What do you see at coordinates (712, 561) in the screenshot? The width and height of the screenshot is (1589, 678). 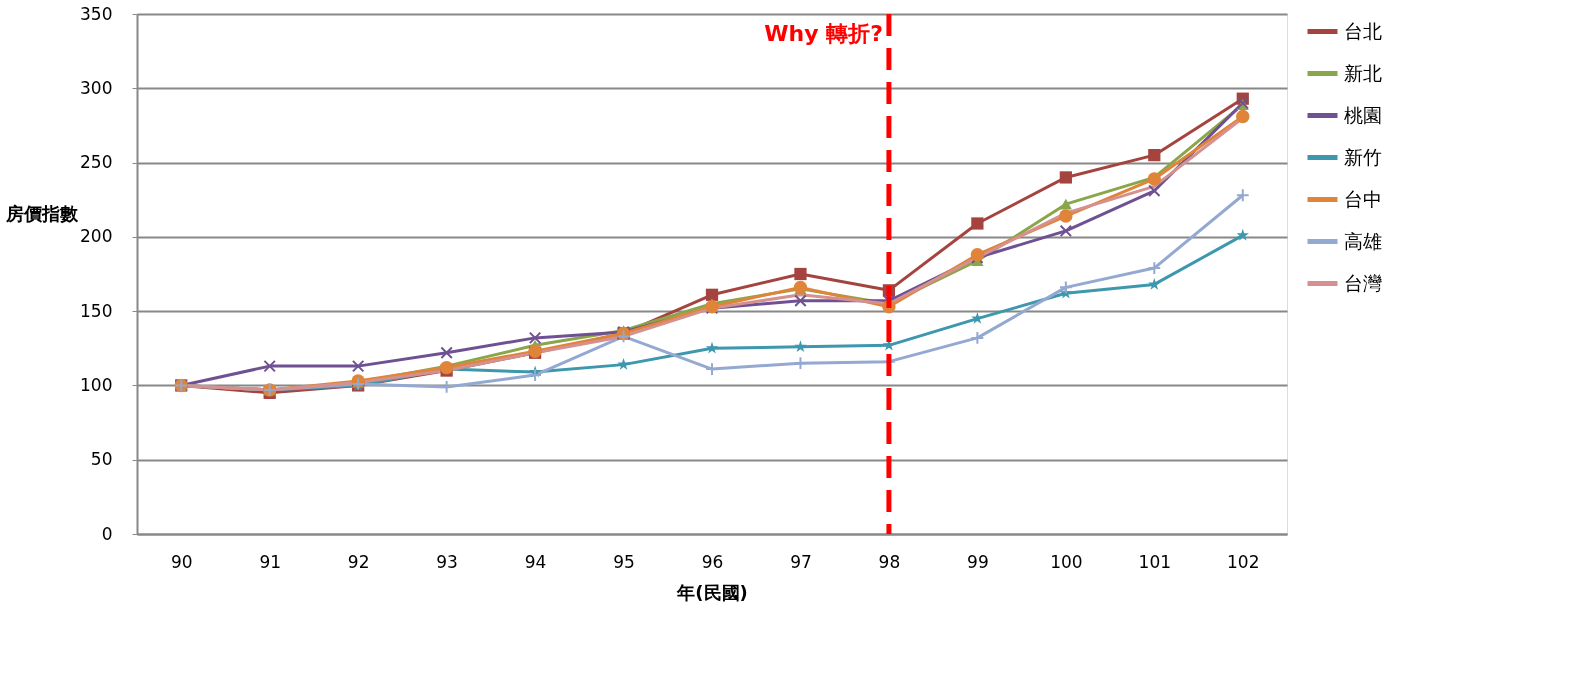 I see `x-tick-label: 96` at bounding box center [712, 561].